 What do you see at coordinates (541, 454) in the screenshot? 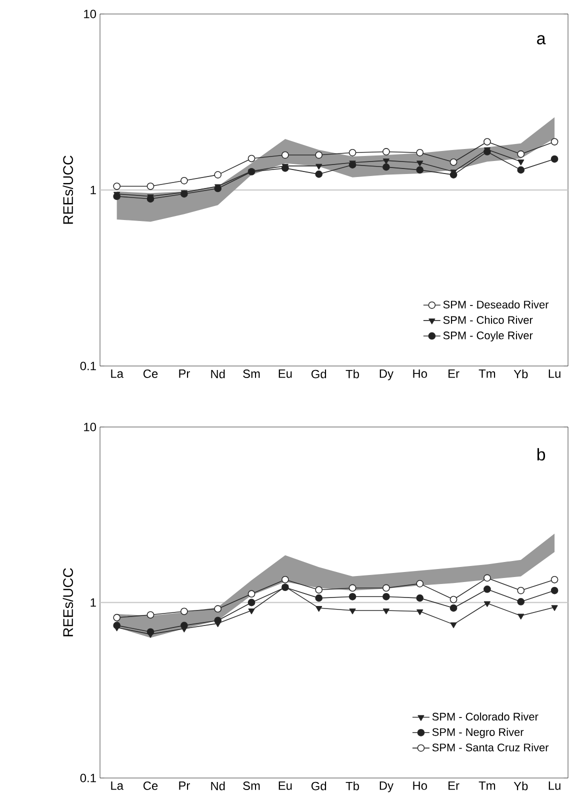
I see `annotation: b` at bounding box center [541, 454].